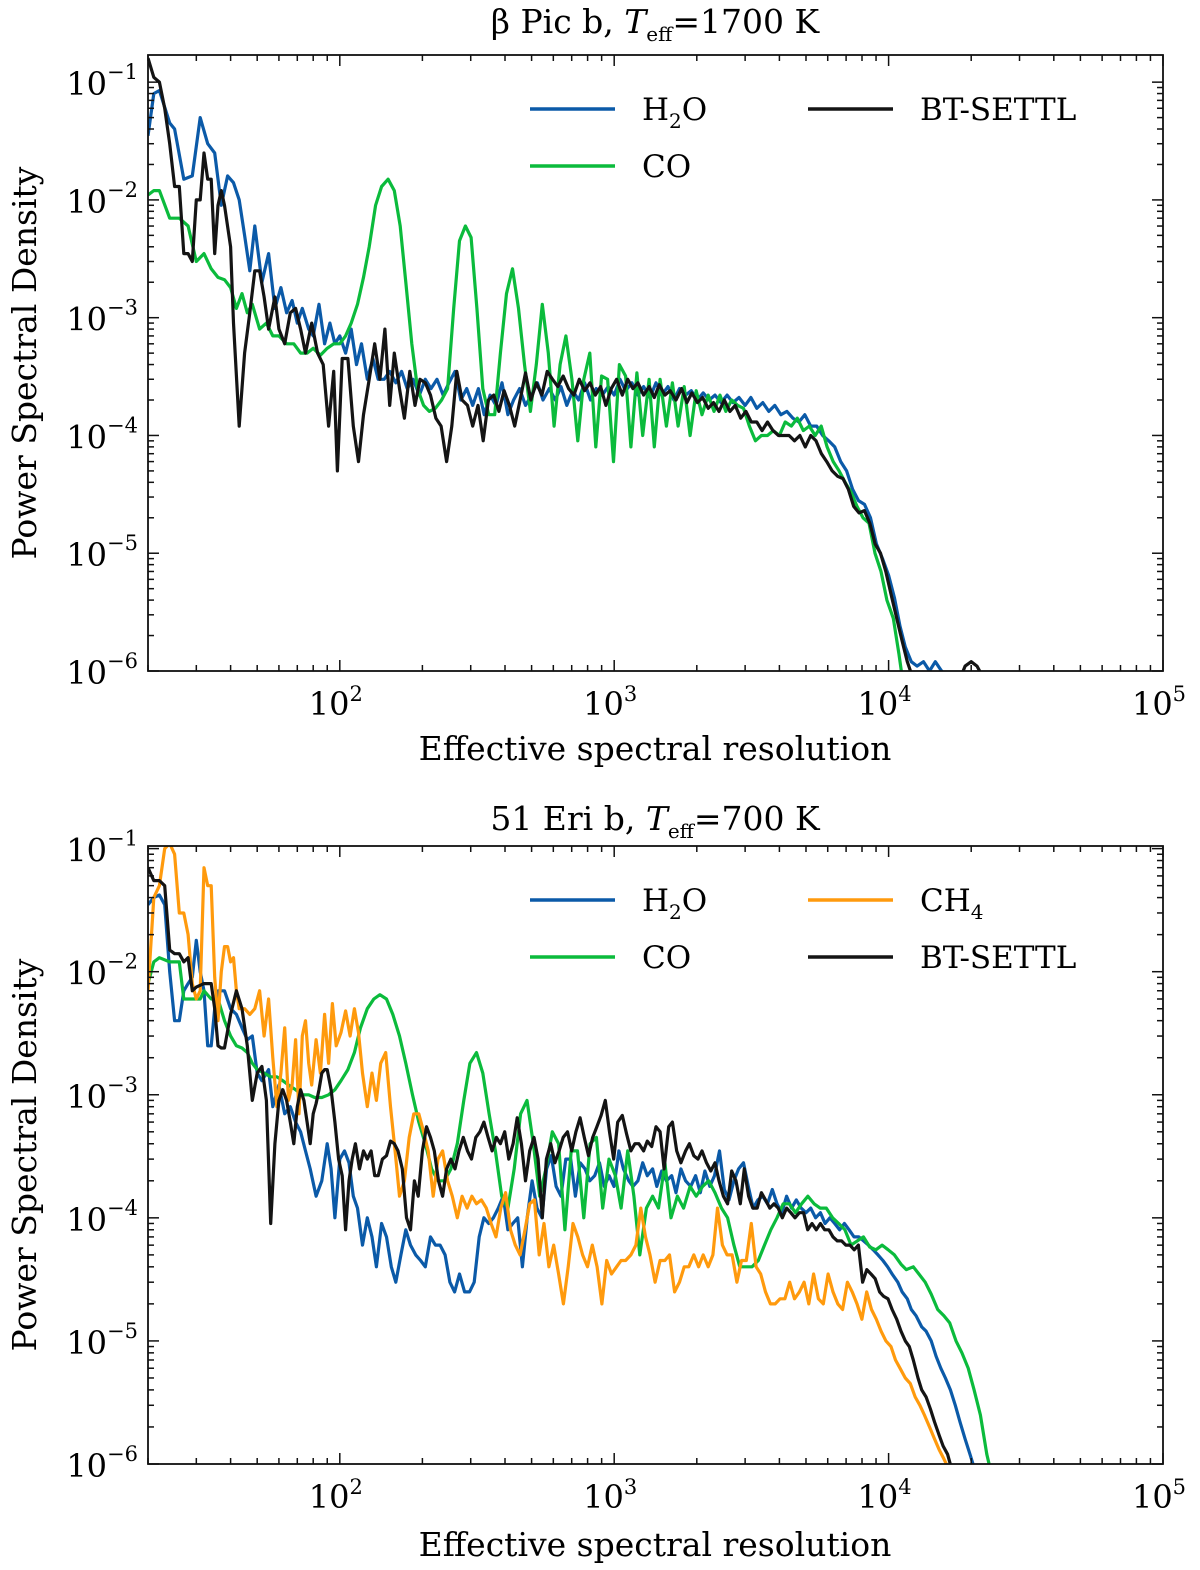 The image size is (1200, 1570). I want to click on panel-title: 51 Eri b, Teff=700 K, so click(655, 821).